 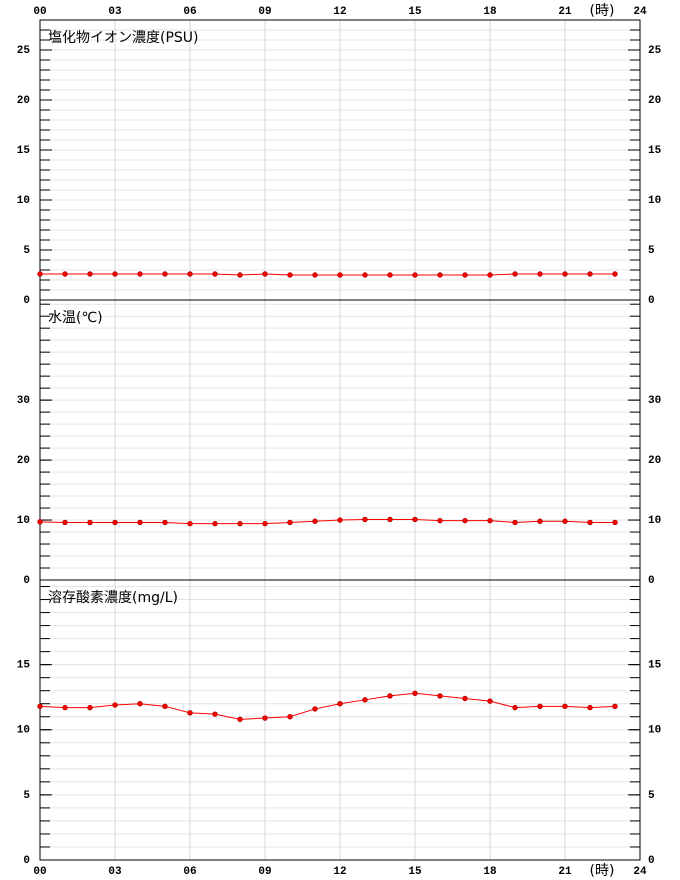 What do you see at coordinates (415, 872) in the screenshot?
I see `x-tick-label: 15` at bounding box center [415, 872].